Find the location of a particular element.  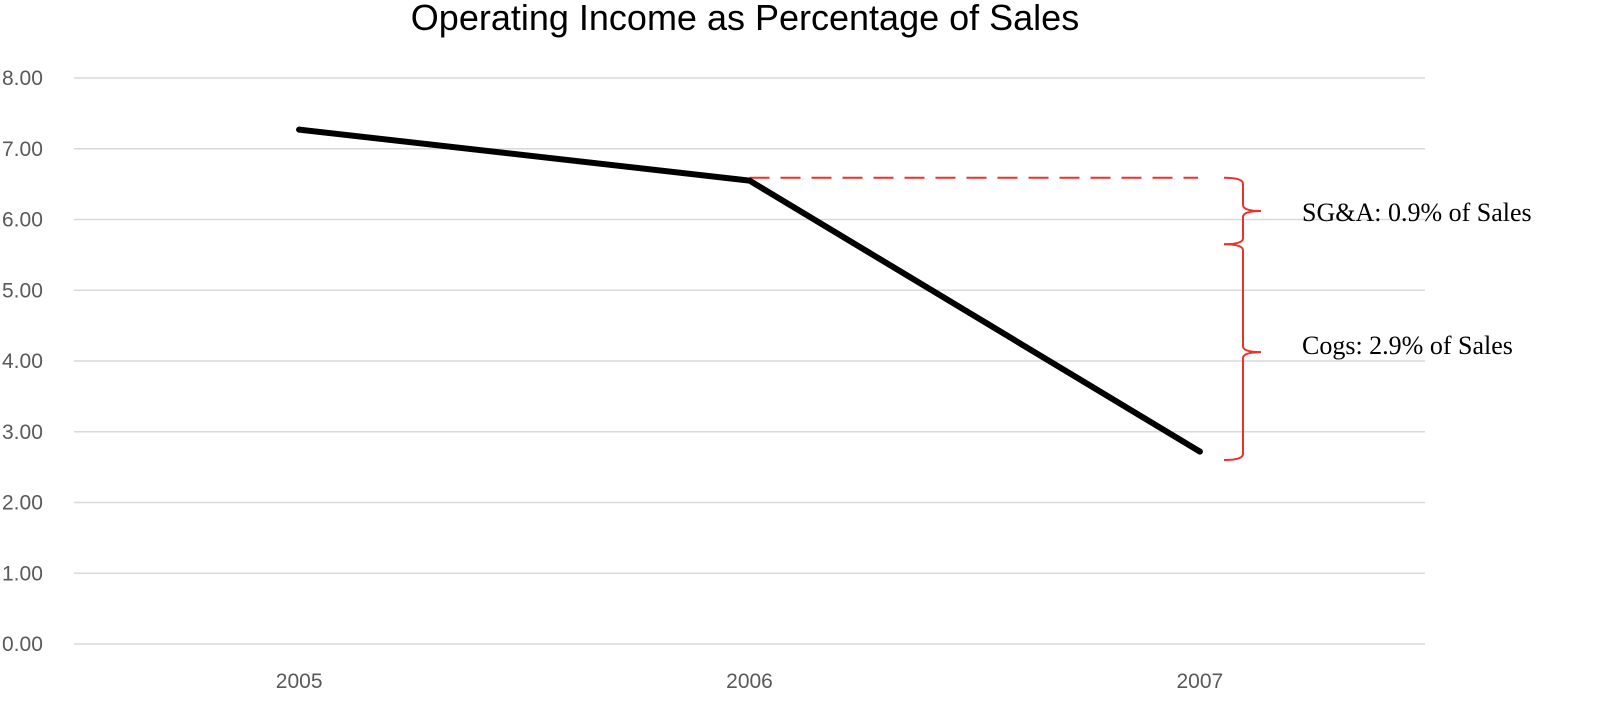

y-tick-label: 2.00 is located at coordinates (22, 503).